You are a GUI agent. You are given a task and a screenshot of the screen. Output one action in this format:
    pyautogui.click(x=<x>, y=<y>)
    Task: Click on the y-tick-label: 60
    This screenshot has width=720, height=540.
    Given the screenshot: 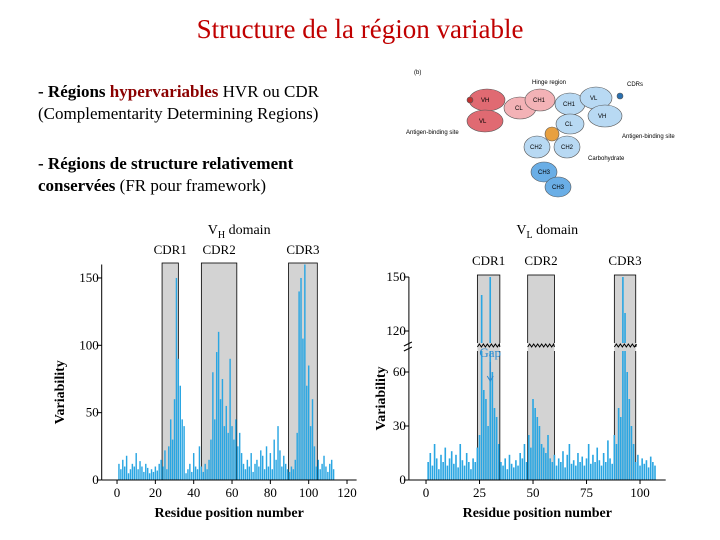 What is the action you would take?
    pyautogui.click(x=399, y=371)
    